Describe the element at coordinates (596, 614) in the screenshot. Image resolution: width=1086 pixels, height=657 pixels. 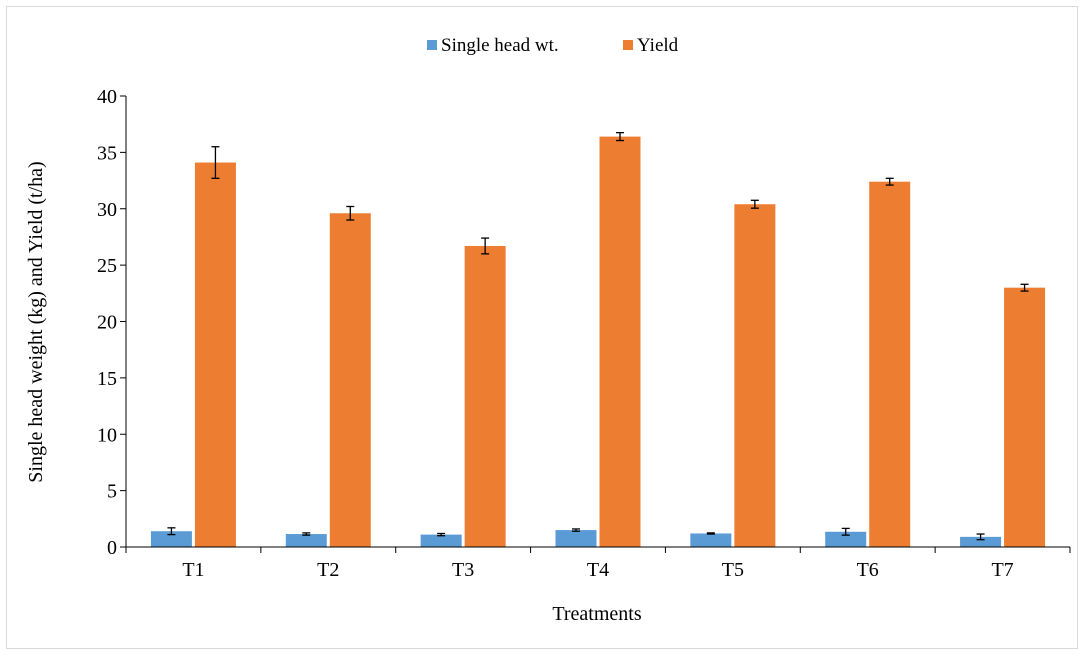
I see `x-axis-title: Treatments` at that location.